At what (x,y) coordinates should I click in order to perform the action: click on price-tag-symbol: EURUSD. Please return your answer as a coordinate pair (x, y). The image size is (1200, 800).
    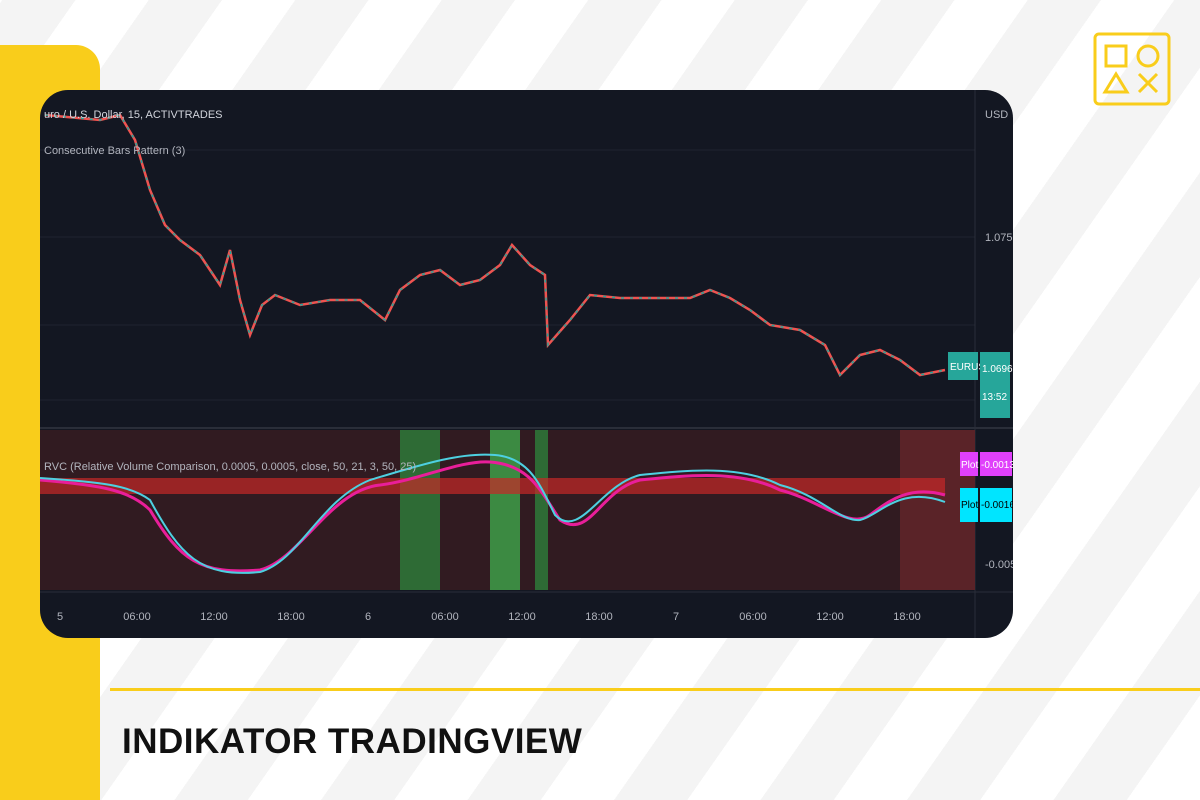
    Looking at the image, I should click on (971, 367).